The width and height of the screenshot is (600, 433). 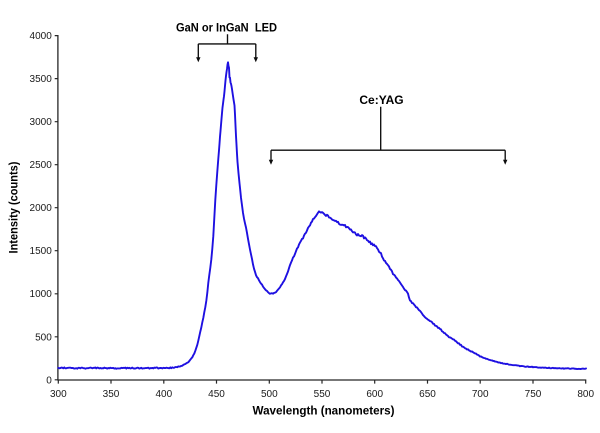 What do you see at coordinates (427, 394) in the screenshot?
I see `svg-text: 650` at bounding box center [427, 394].